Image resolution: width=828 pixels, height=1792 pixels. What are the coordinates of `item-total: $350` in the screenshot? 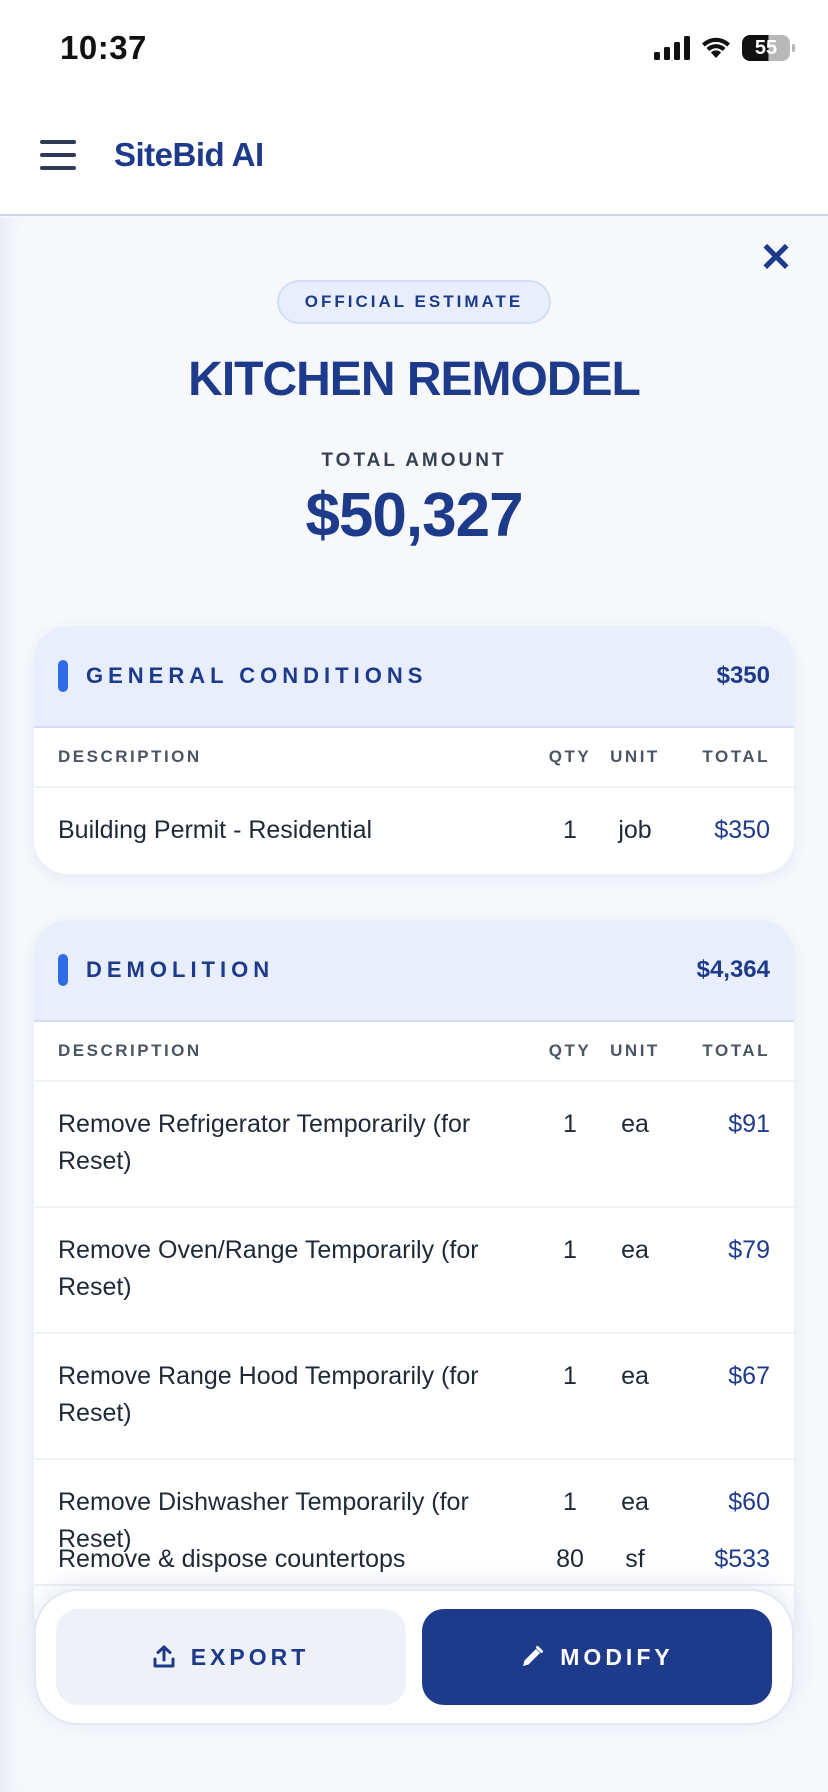 It's located at (742, 830).